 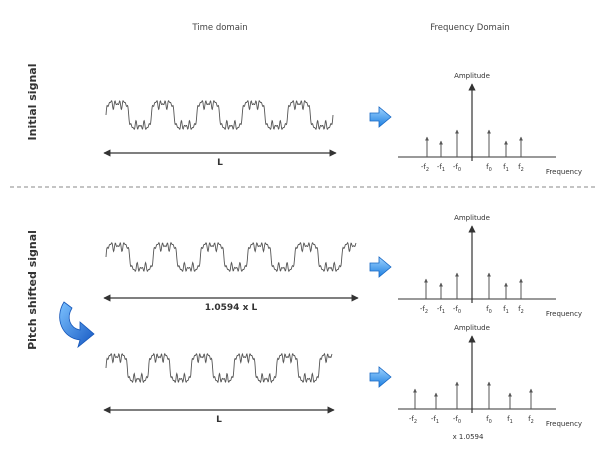 What do you see at coordinates (470, 28) in the screenshot?
I see `frequency-domain-header: Frequency Domain` at bounding box center [470, 28].